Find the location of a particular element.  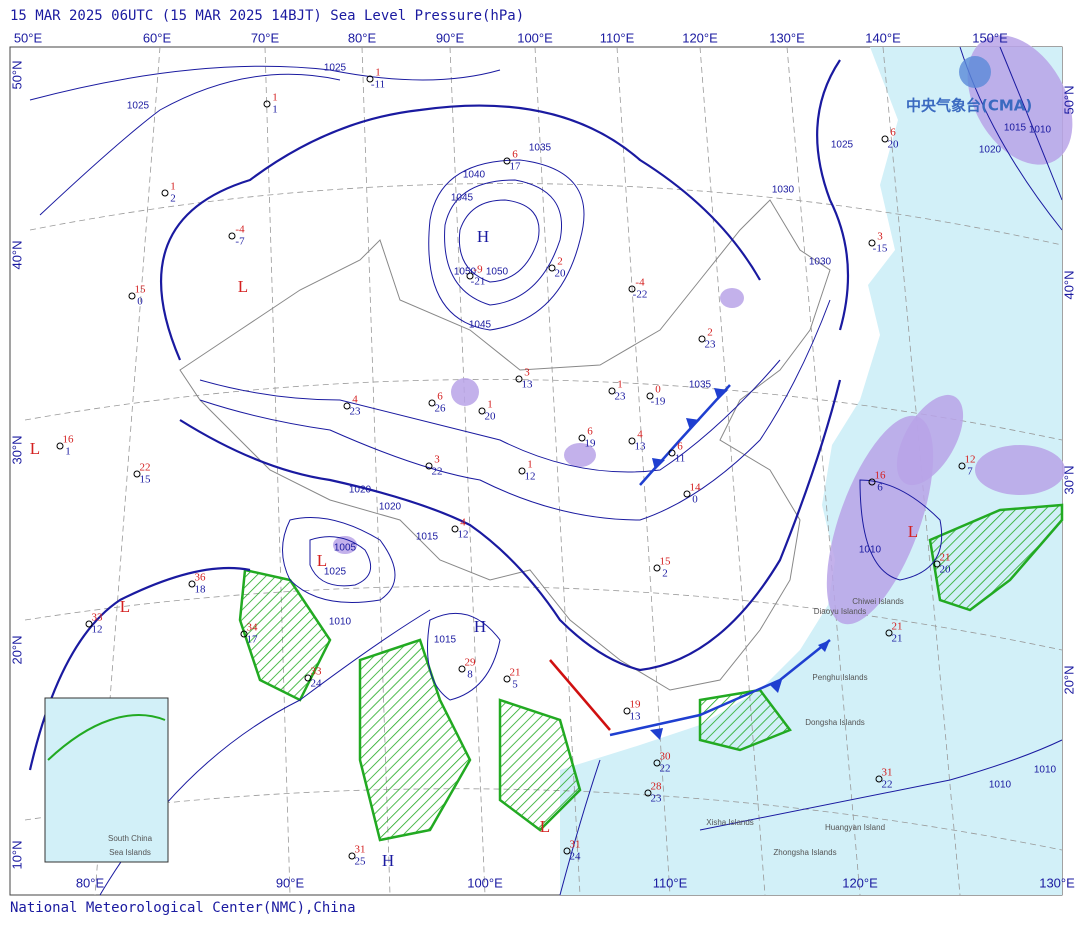

place-label: Chiwei Islands is located at coordinates (878, 601).